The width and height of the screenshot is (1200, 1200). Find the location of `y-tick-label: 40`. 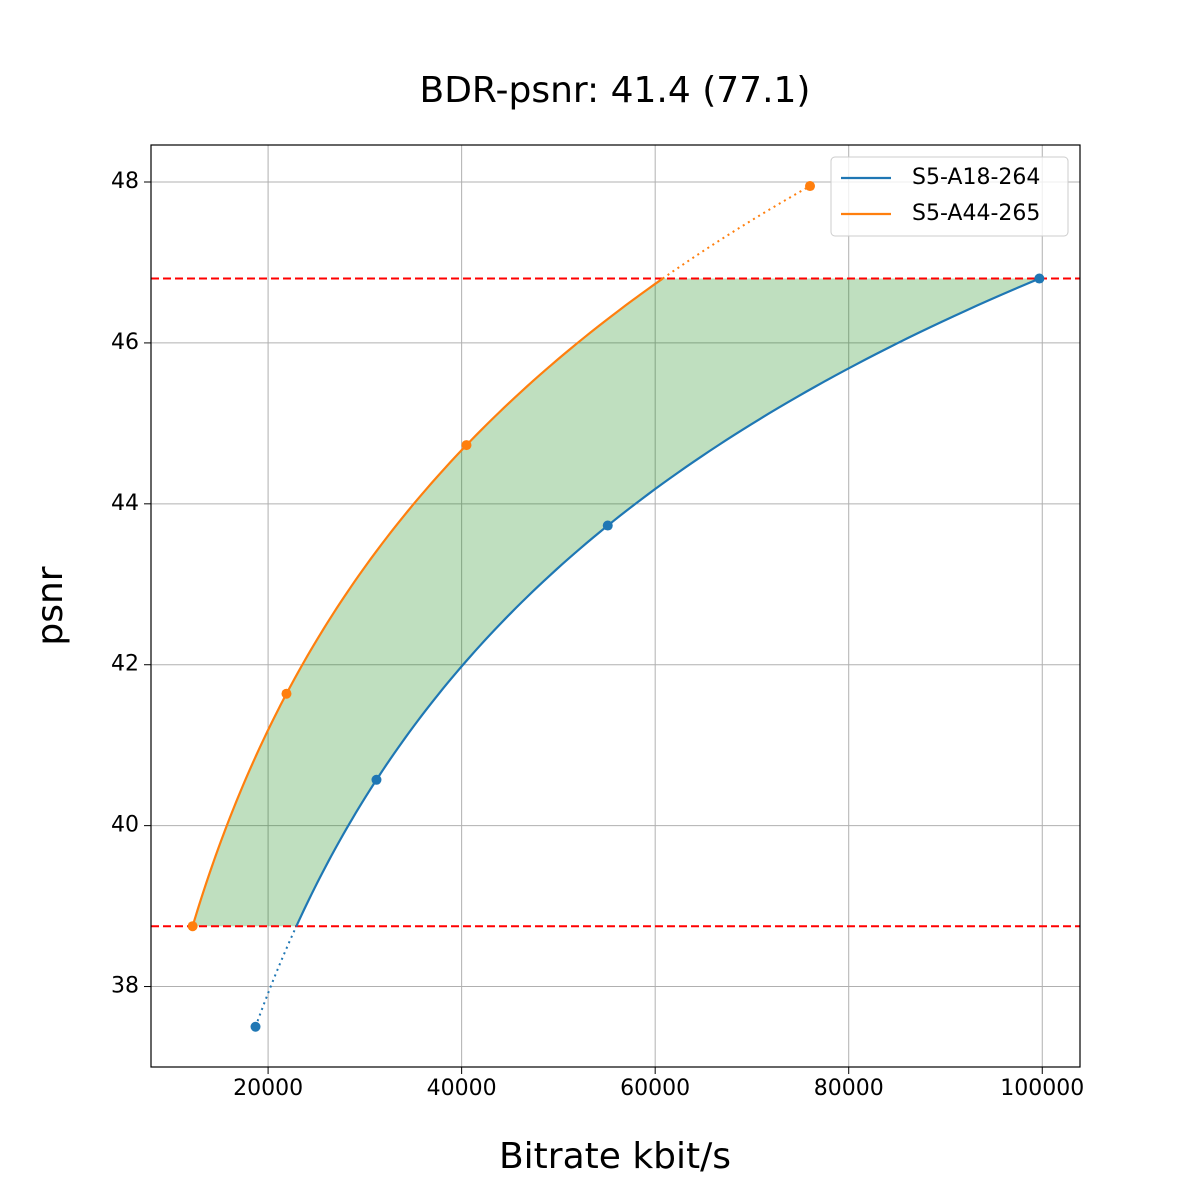

y-tick-label: 40 is located at coordinates (125, 825).